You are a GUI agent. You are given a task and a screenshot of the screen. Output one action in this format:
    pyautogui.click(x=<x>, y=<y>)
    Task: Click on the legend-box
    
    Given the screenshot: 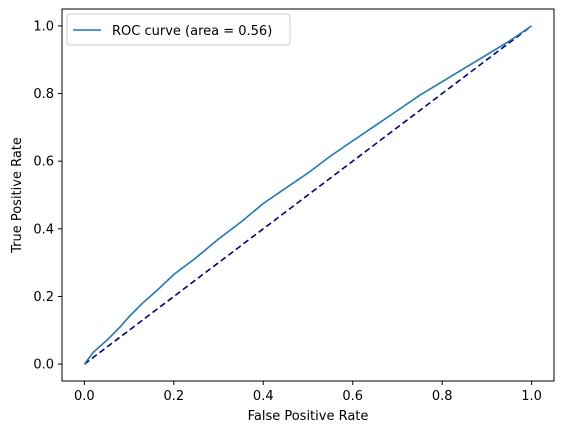 What is the action you would take?
    pyautogui.click(x=178, y=29)
    